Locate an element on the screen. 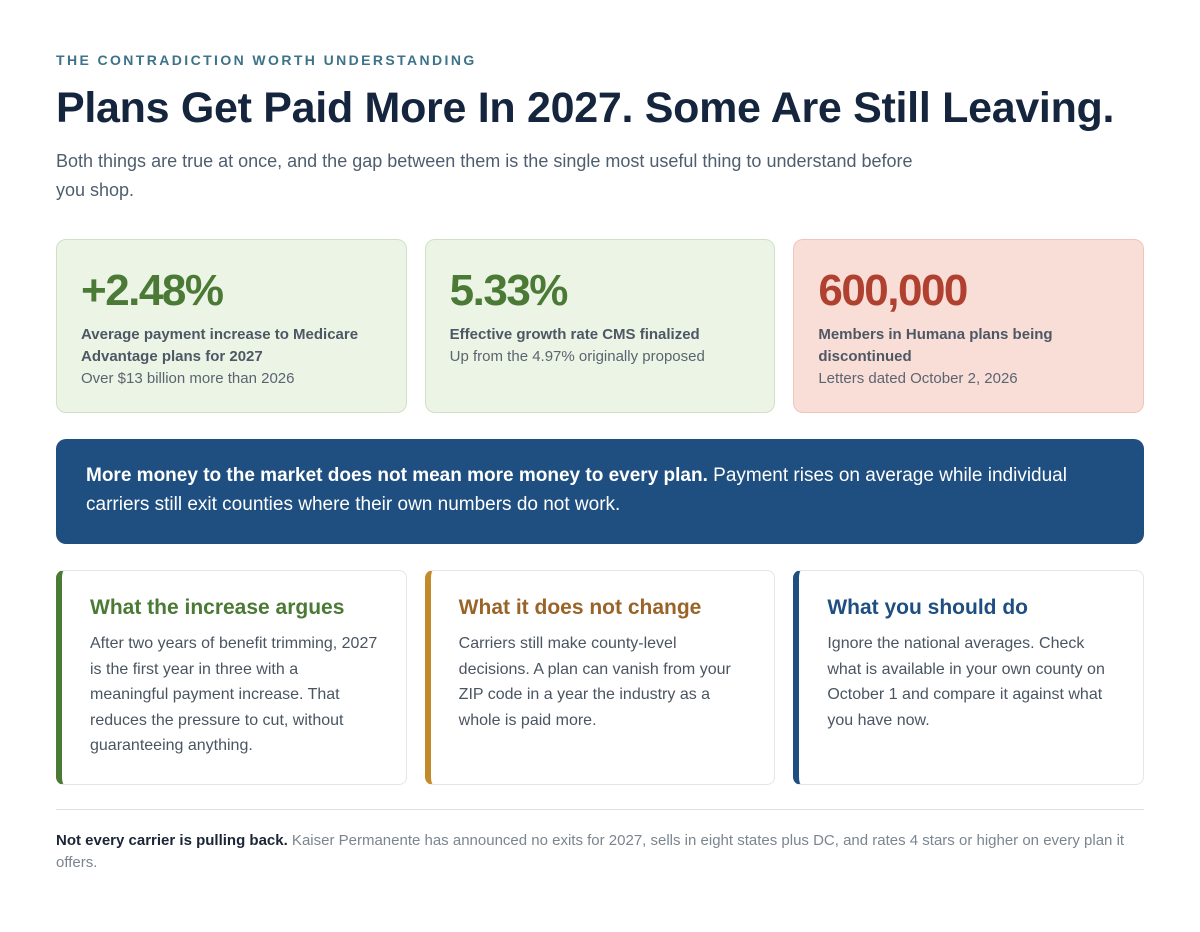 This screenshot has height=932, width=1200. column-title: What the increase argues is located at coordinates (217, 607).